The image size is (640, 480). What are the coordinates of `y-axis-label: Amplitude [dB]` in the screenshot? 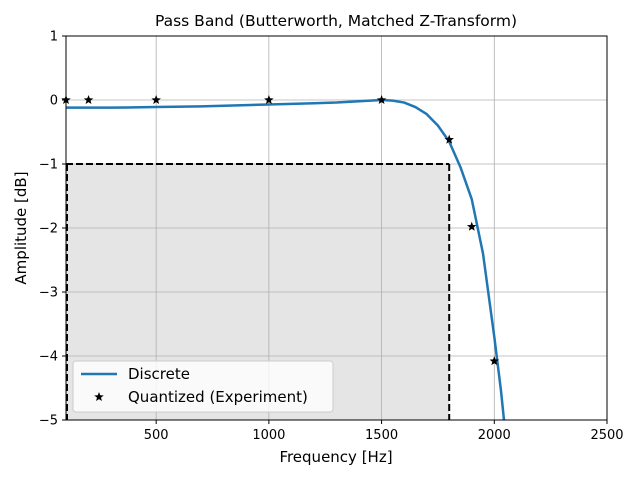 It's located at (21, 227).